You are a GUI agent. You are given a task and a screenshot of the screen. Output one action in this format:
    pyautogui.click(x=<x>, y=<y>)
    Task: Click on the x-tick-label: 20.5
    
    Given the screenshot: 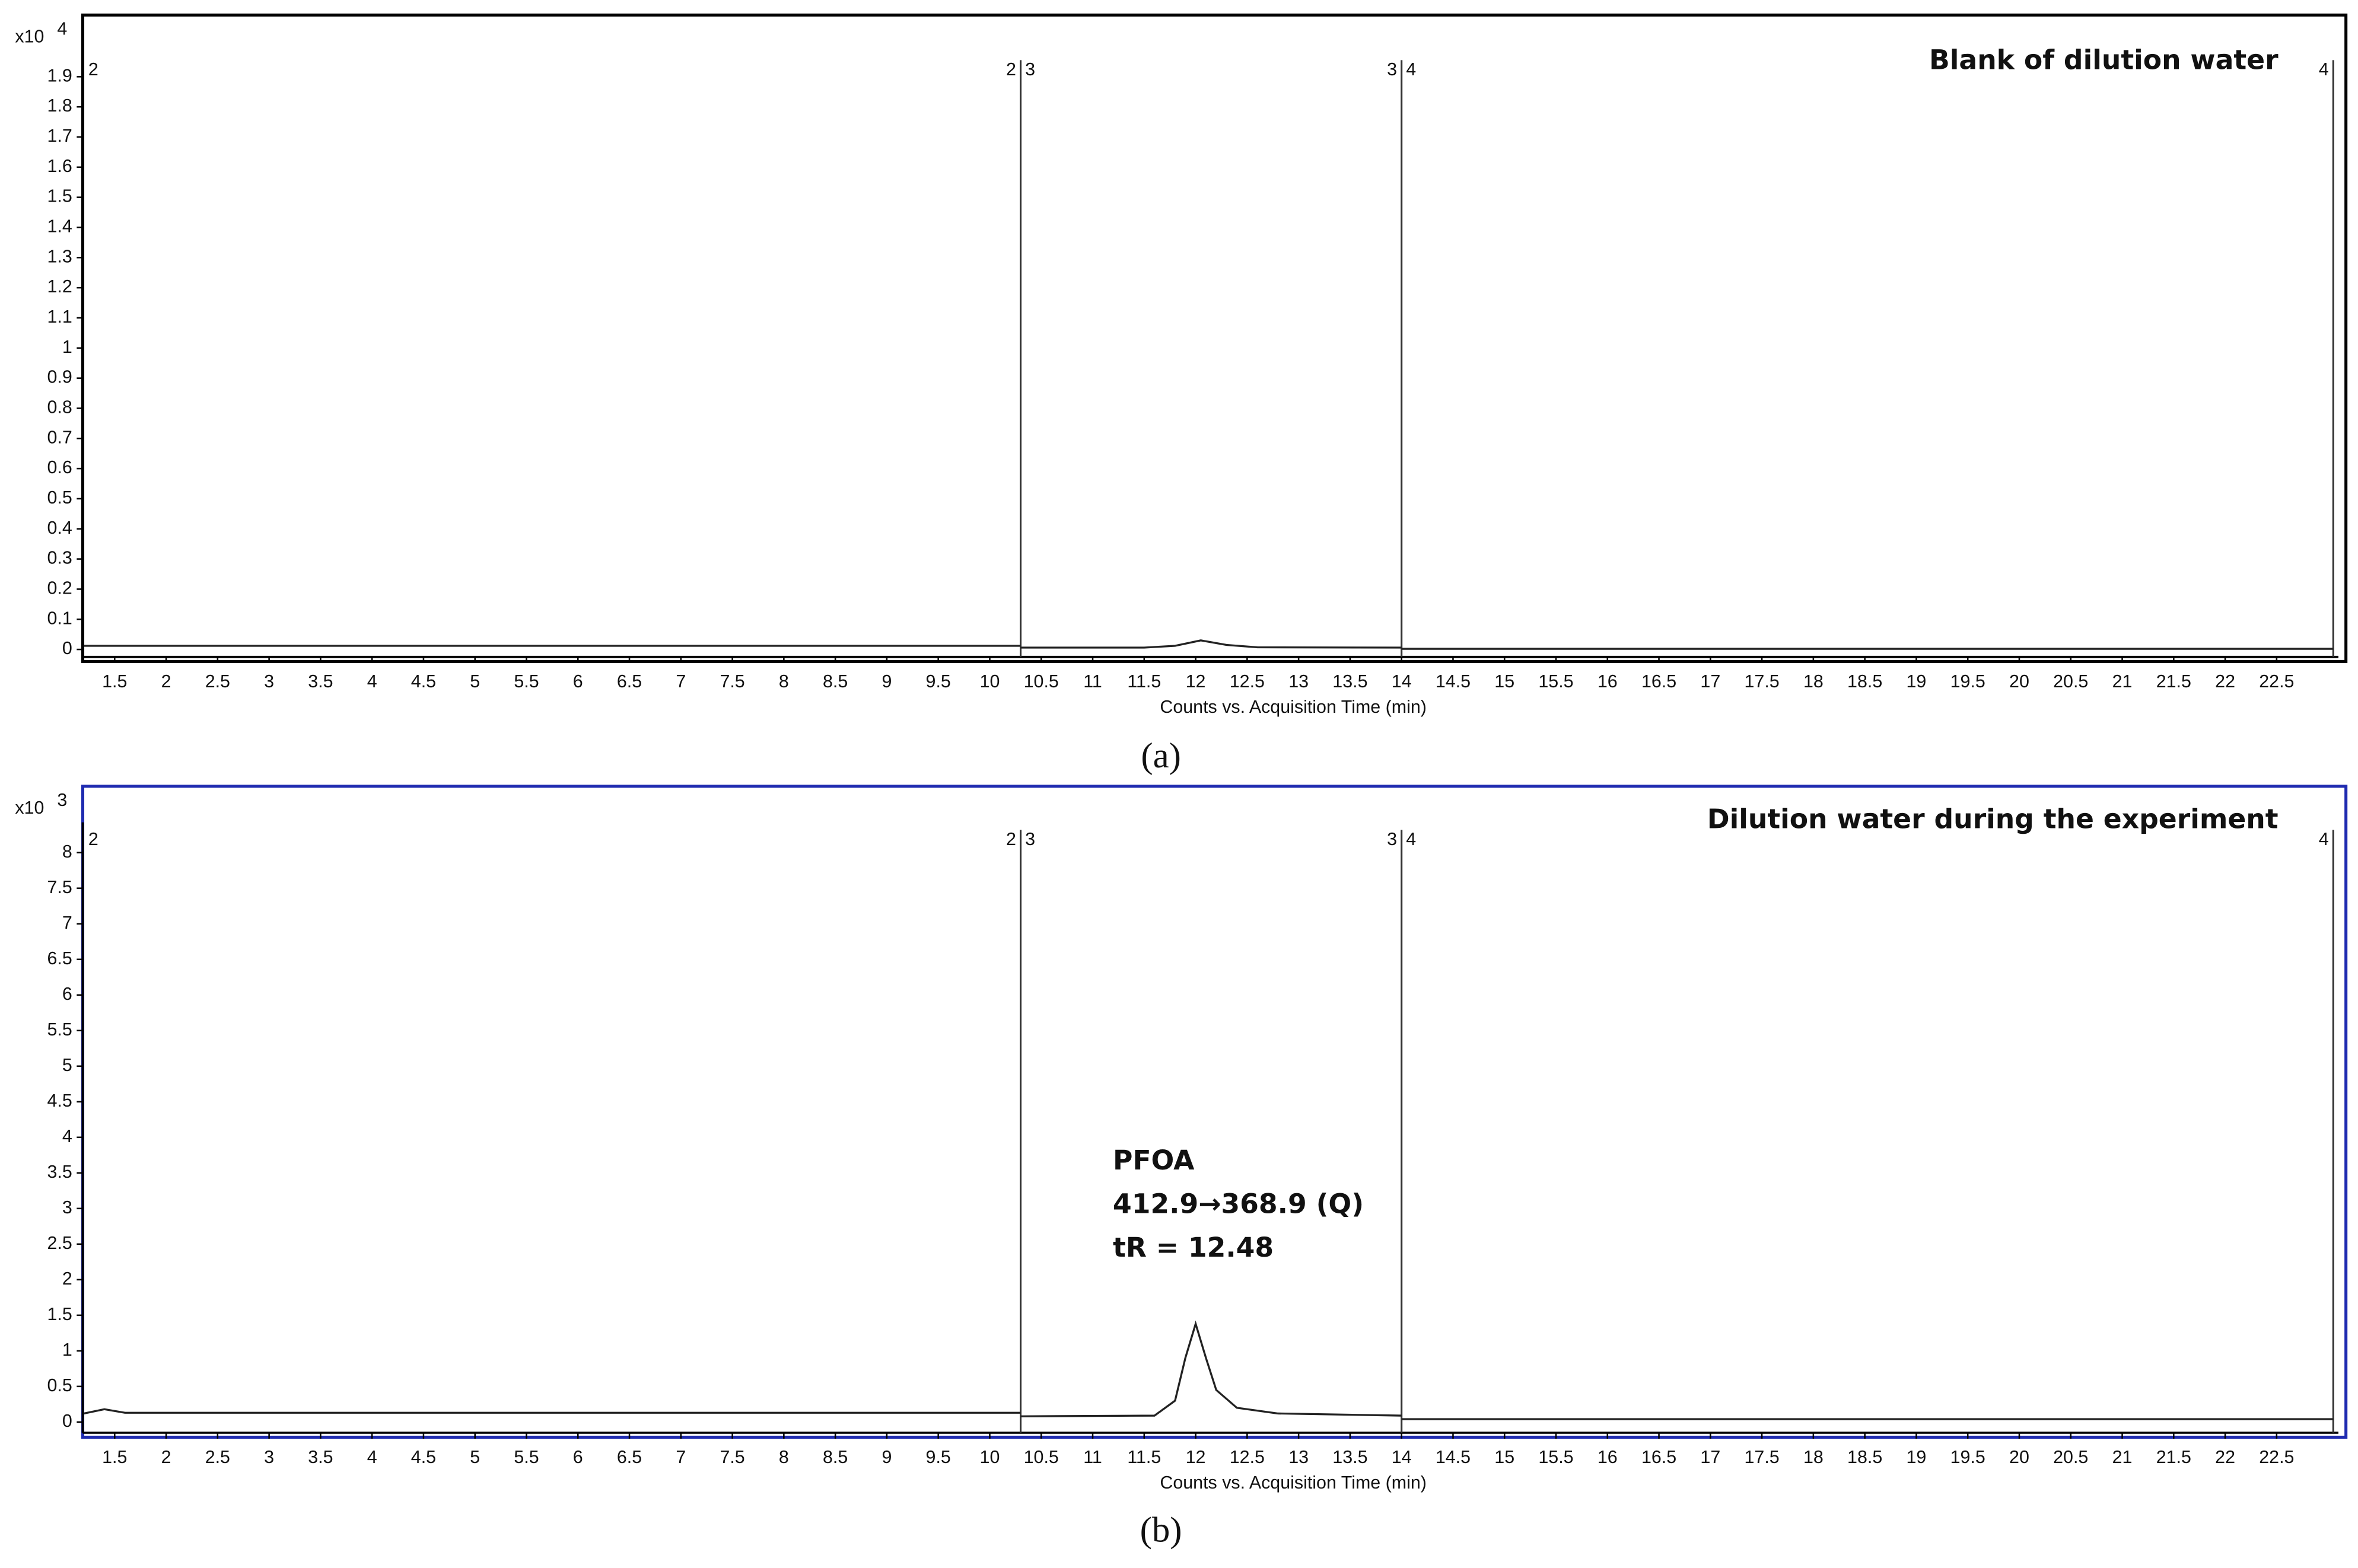 What is the action you would take?
    pyautogui.click(x=2070, y=681)
    